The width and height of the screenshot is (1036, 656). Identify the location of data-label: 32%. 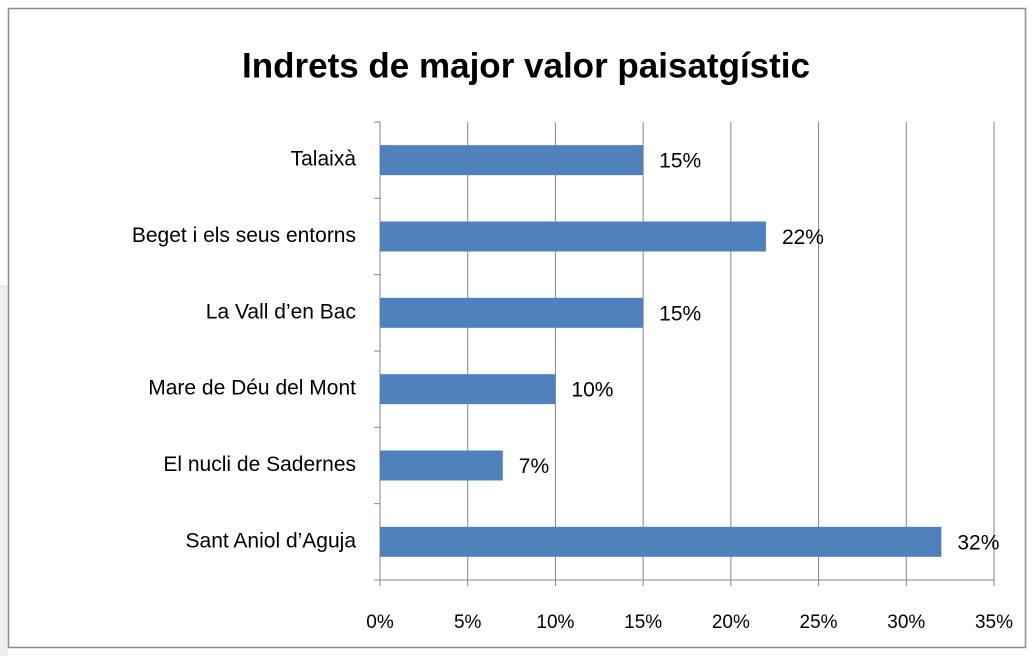
(978, 542).